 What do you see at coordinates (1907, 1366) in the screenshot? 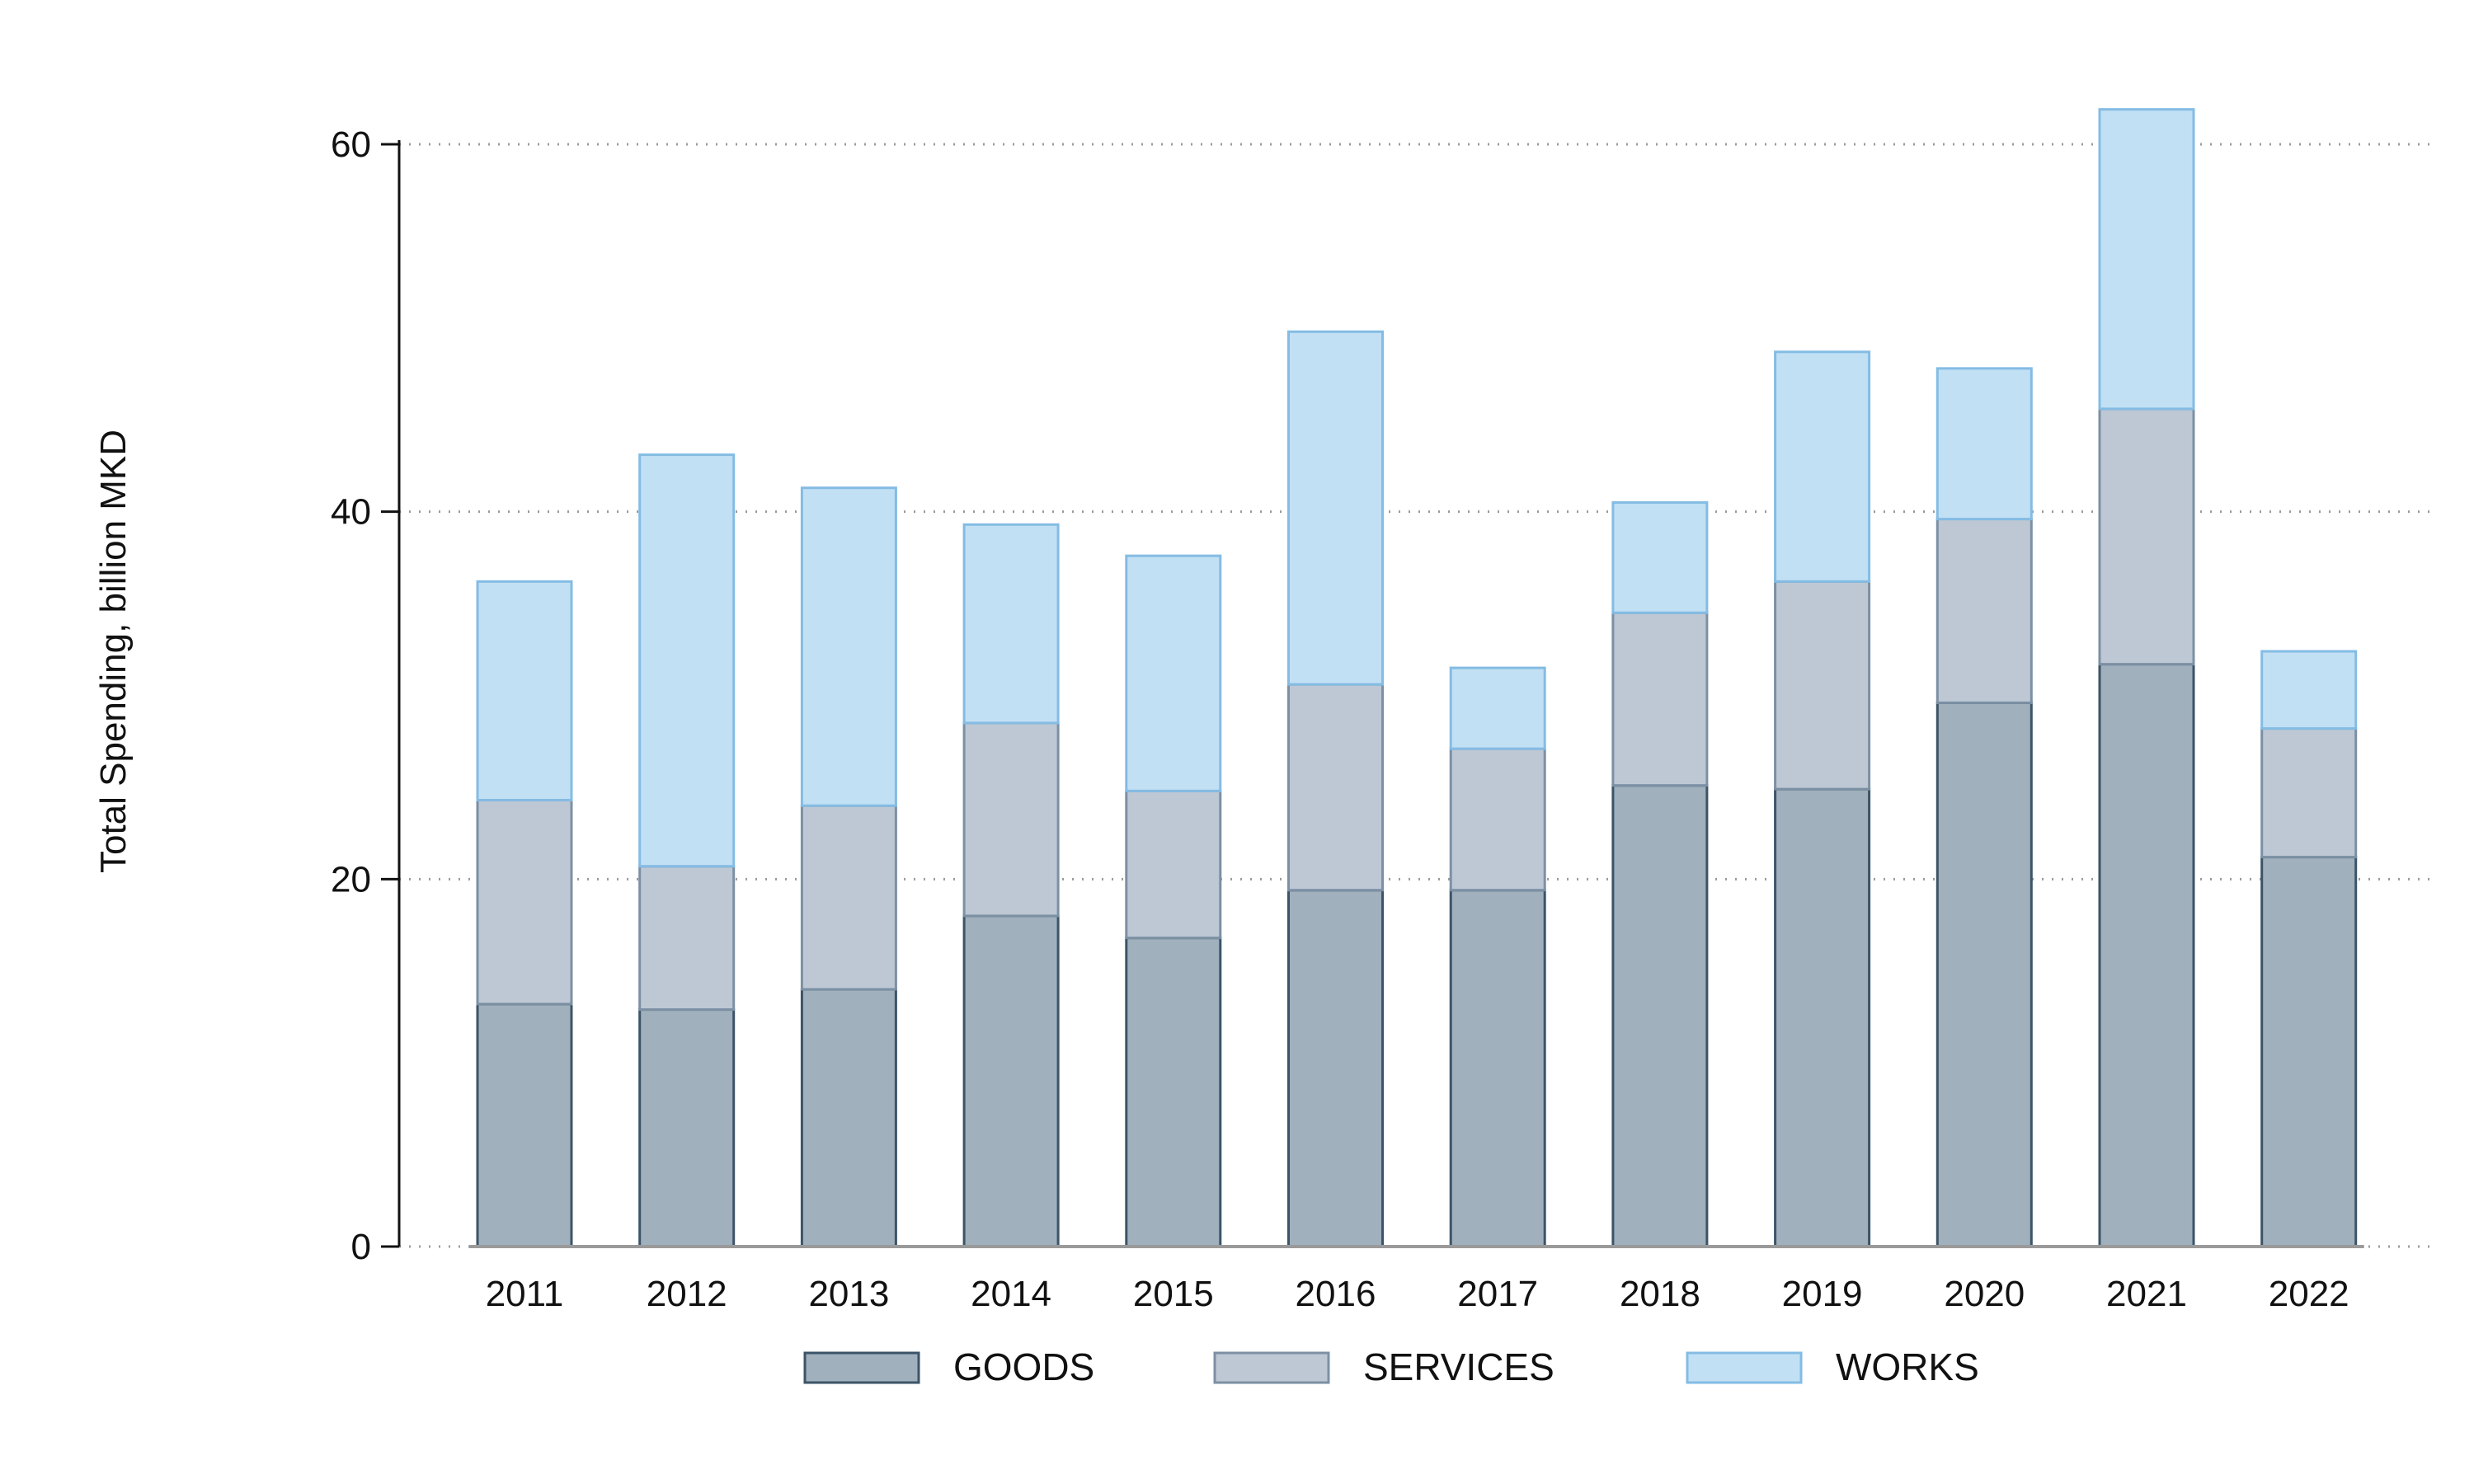
I see `legend-label-works: WORKS` at bounding box center [1907, 1366].